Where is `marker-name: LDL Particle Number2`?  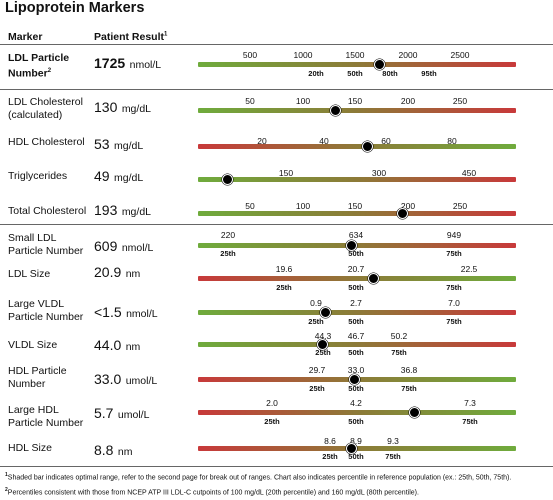 marker-name: LDL Particle Number2 is located at coordinates (50, 66).